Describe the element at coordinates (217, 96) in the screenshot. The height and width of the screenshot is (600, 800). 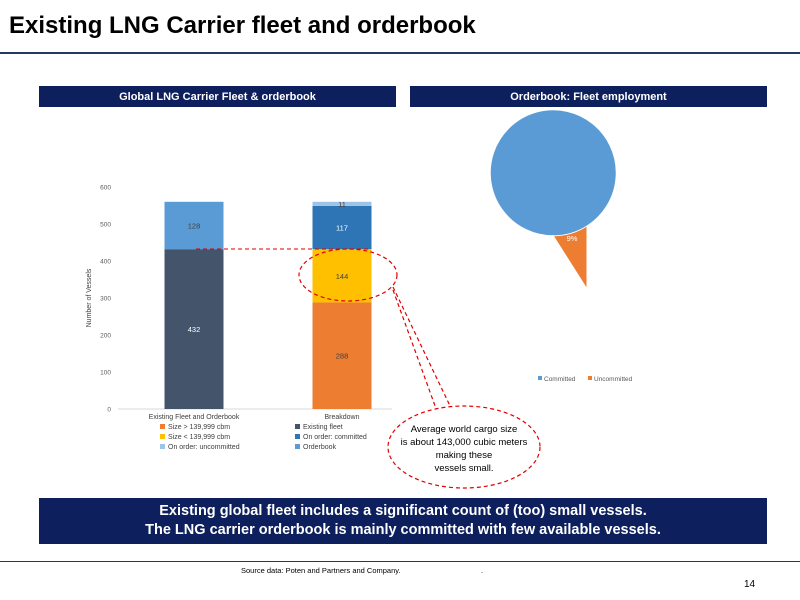
I see `fleet-chart-header: Global LNG Carrier Fleet & orderbook` at that location.